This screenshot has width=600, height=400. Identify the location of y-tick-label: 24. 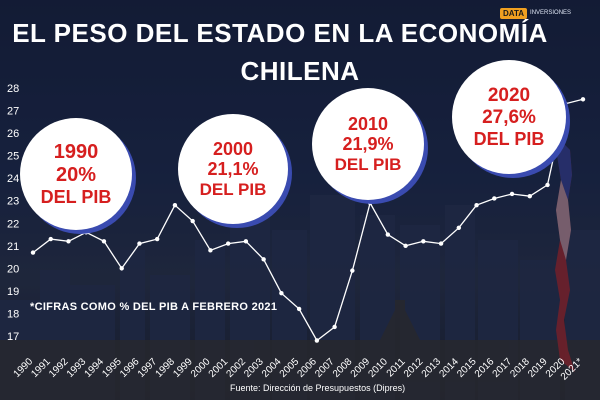
(13, 179).